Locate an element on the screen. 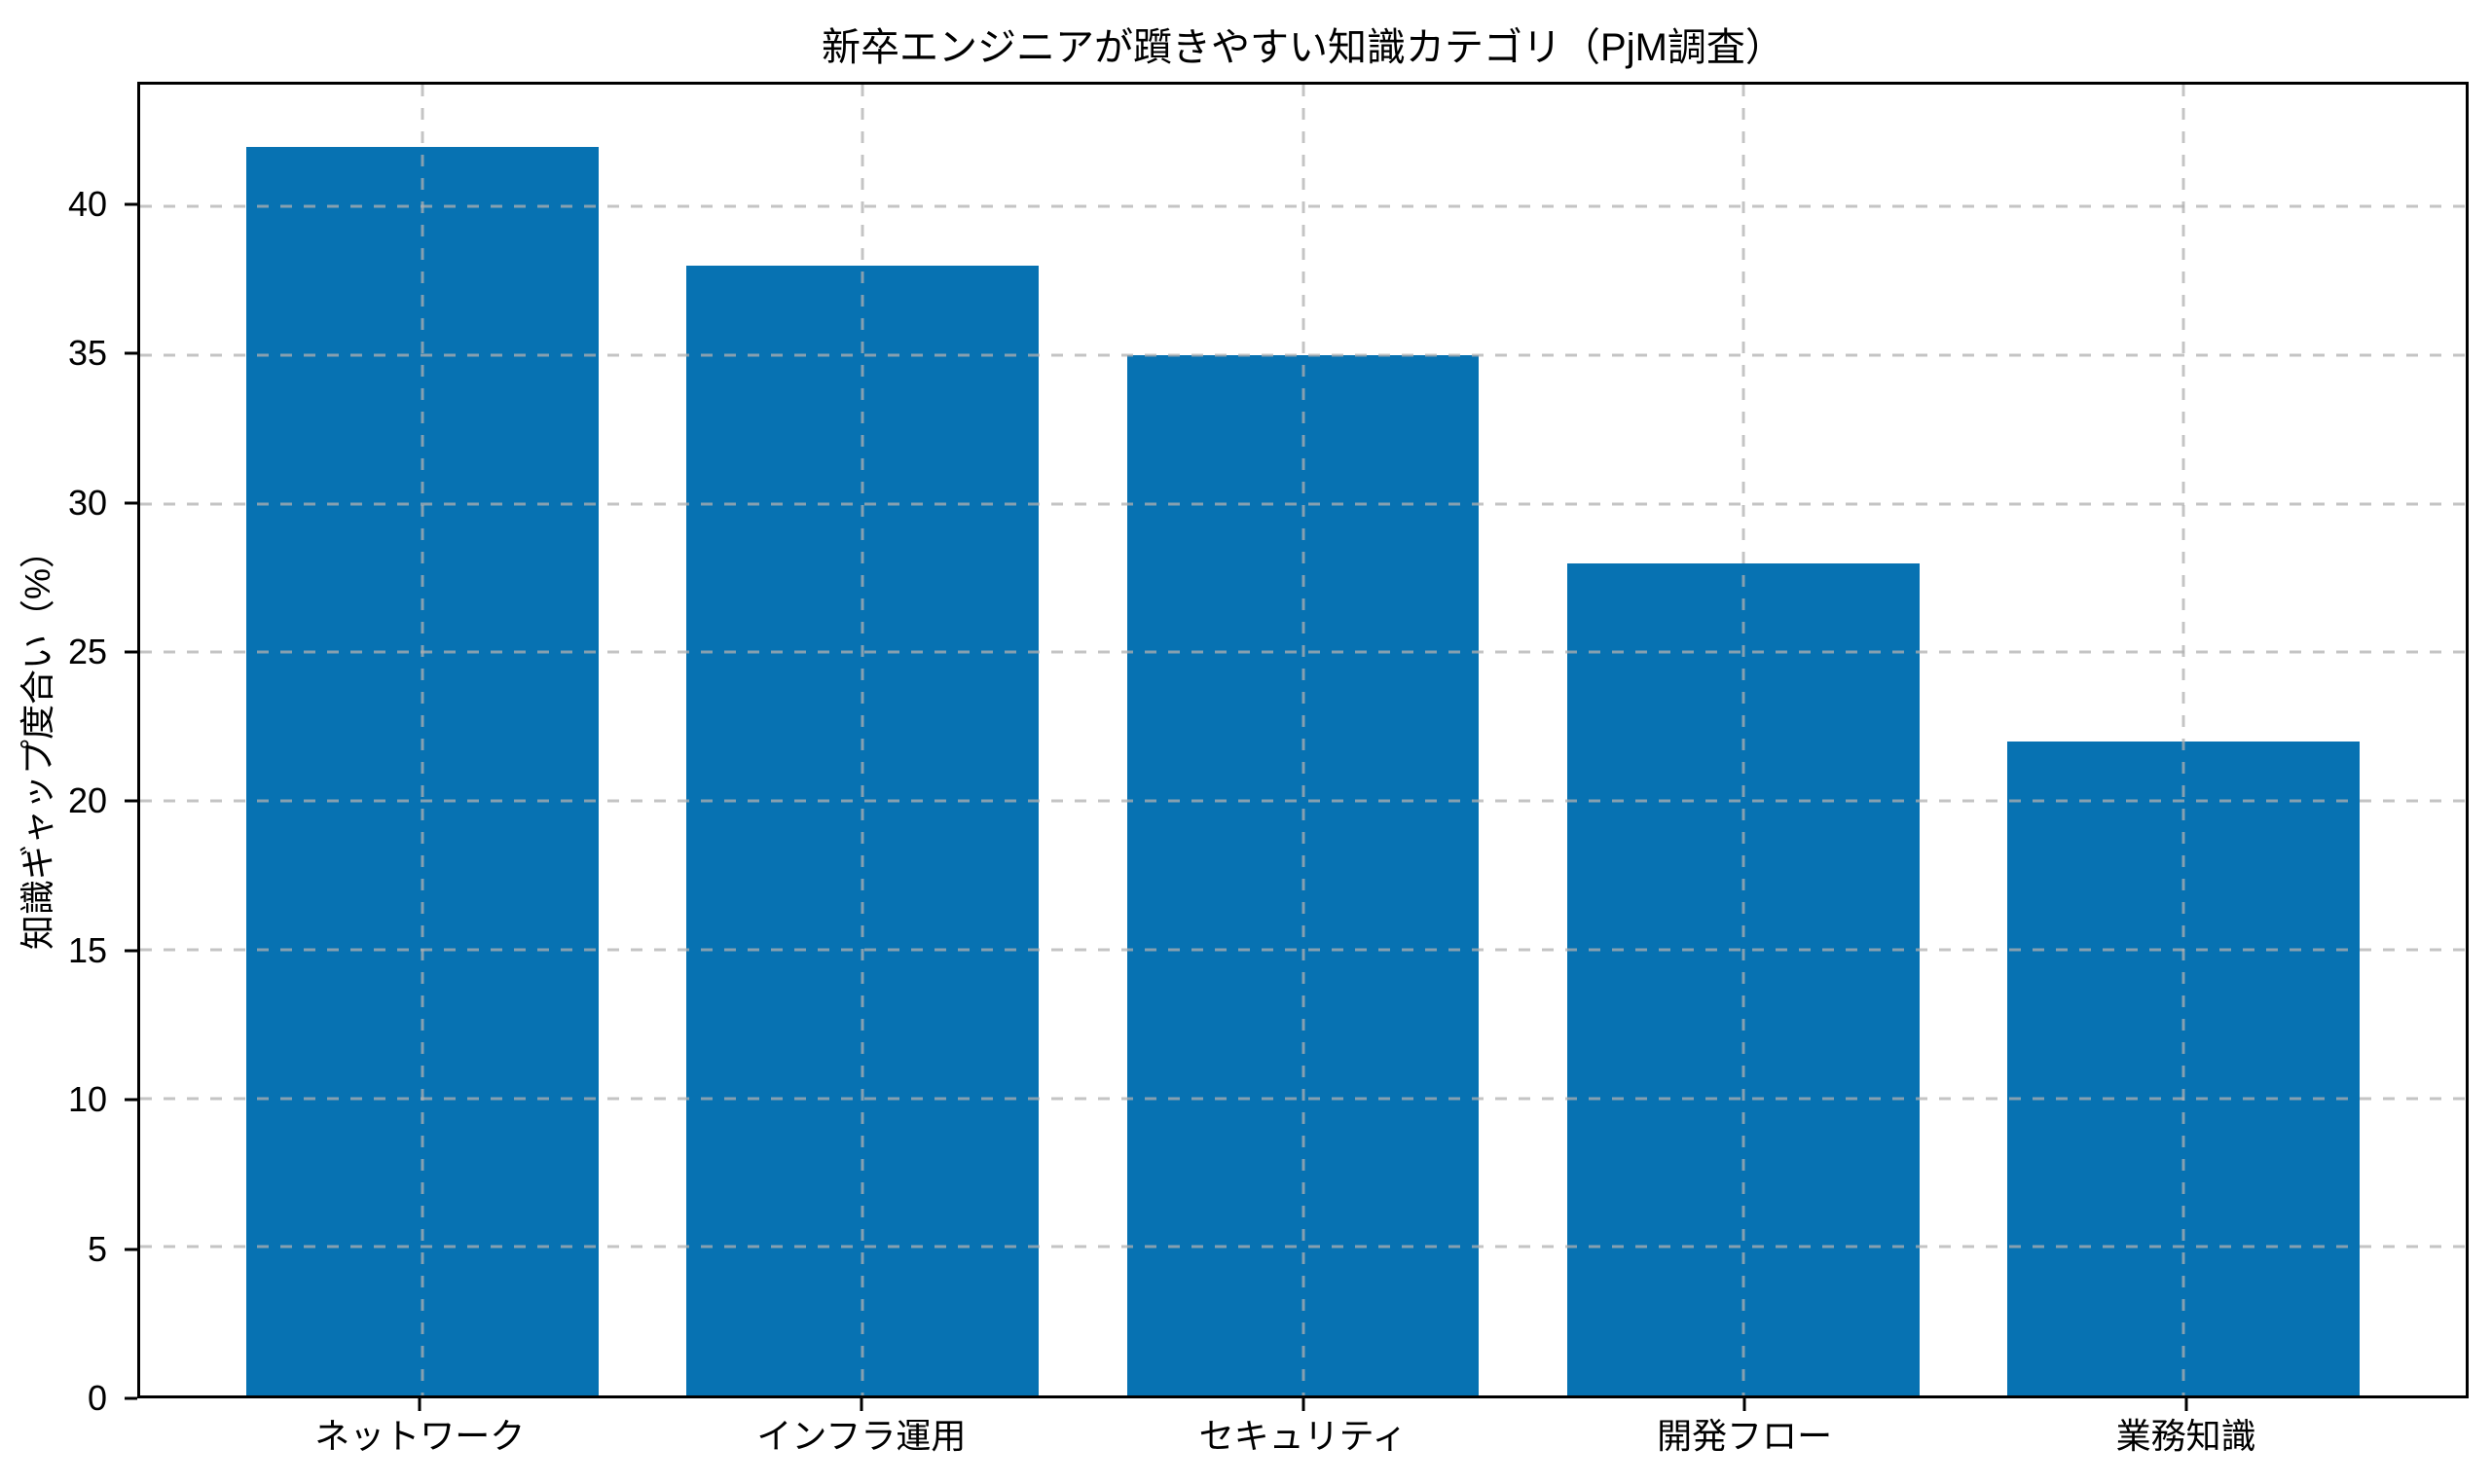 Image resolution: width=2492 pixels, height=1484 pixels. x-axis-tick-marks is located at coordinates (1303, 1405).